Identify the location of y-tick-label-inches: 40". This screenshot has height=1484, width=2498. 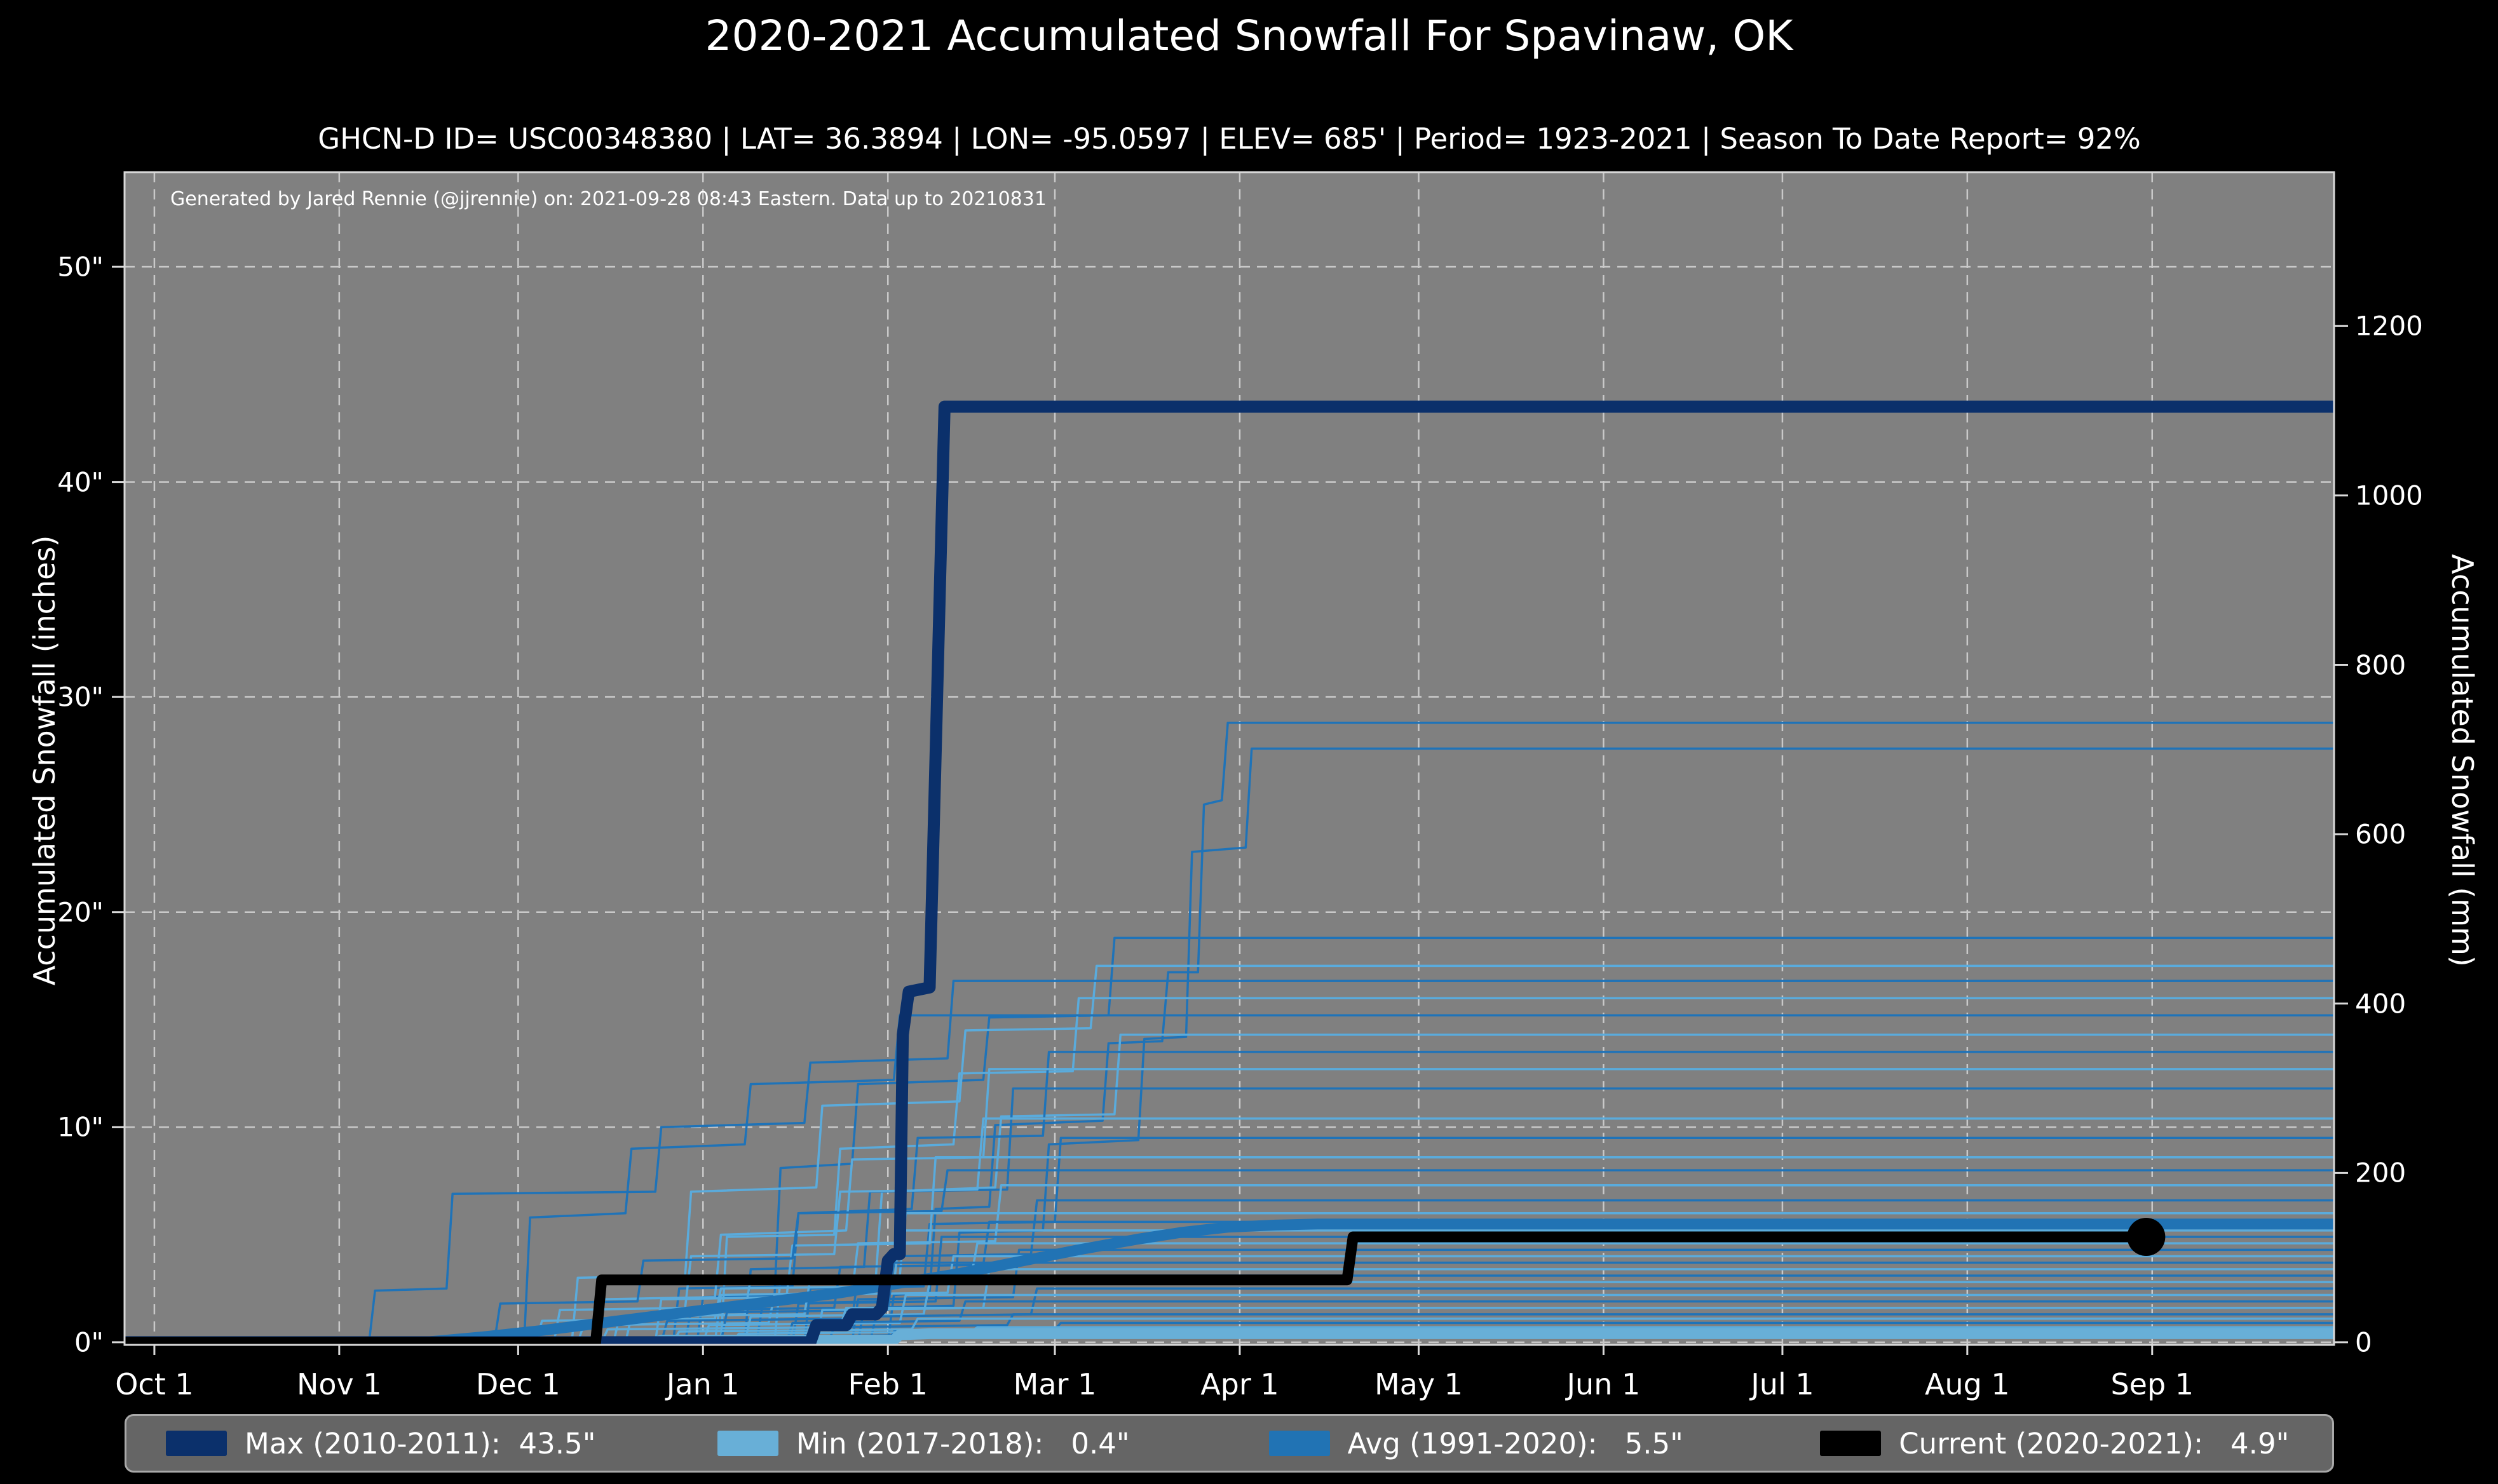
(80, 482).